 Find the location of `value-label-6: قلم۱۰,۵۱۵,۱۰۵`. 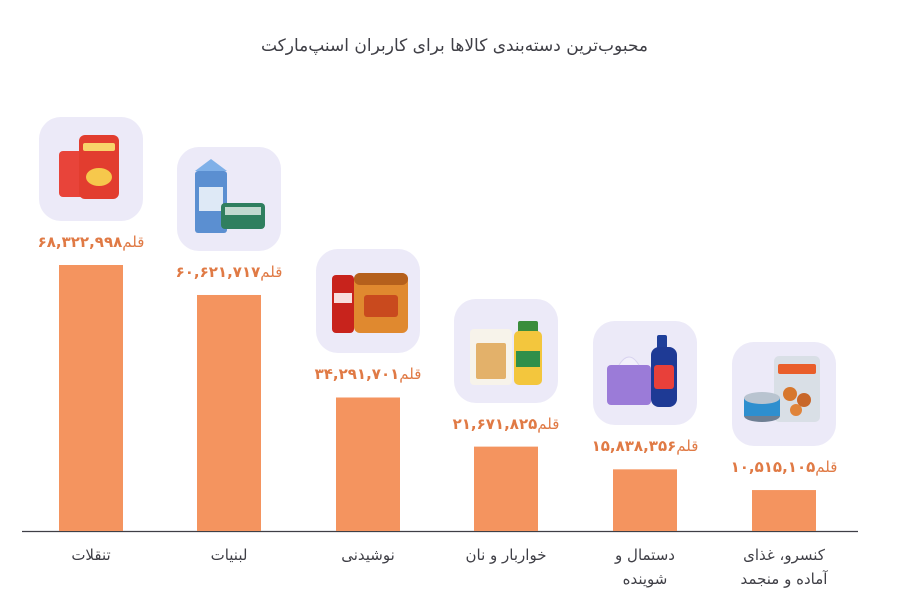

value-label-6: قلم۱۰,۵۱۵,۱۰۵ is located at coordinates (784, 467).